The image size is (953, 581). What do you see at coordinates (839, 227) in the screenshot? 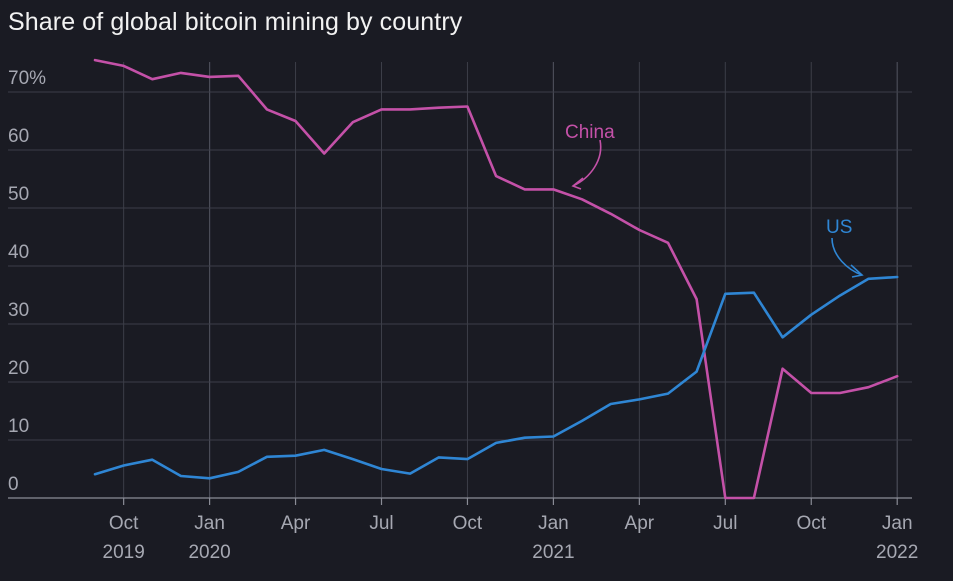
I see `annotation-label-us: US` at bounding box center [839, 227].